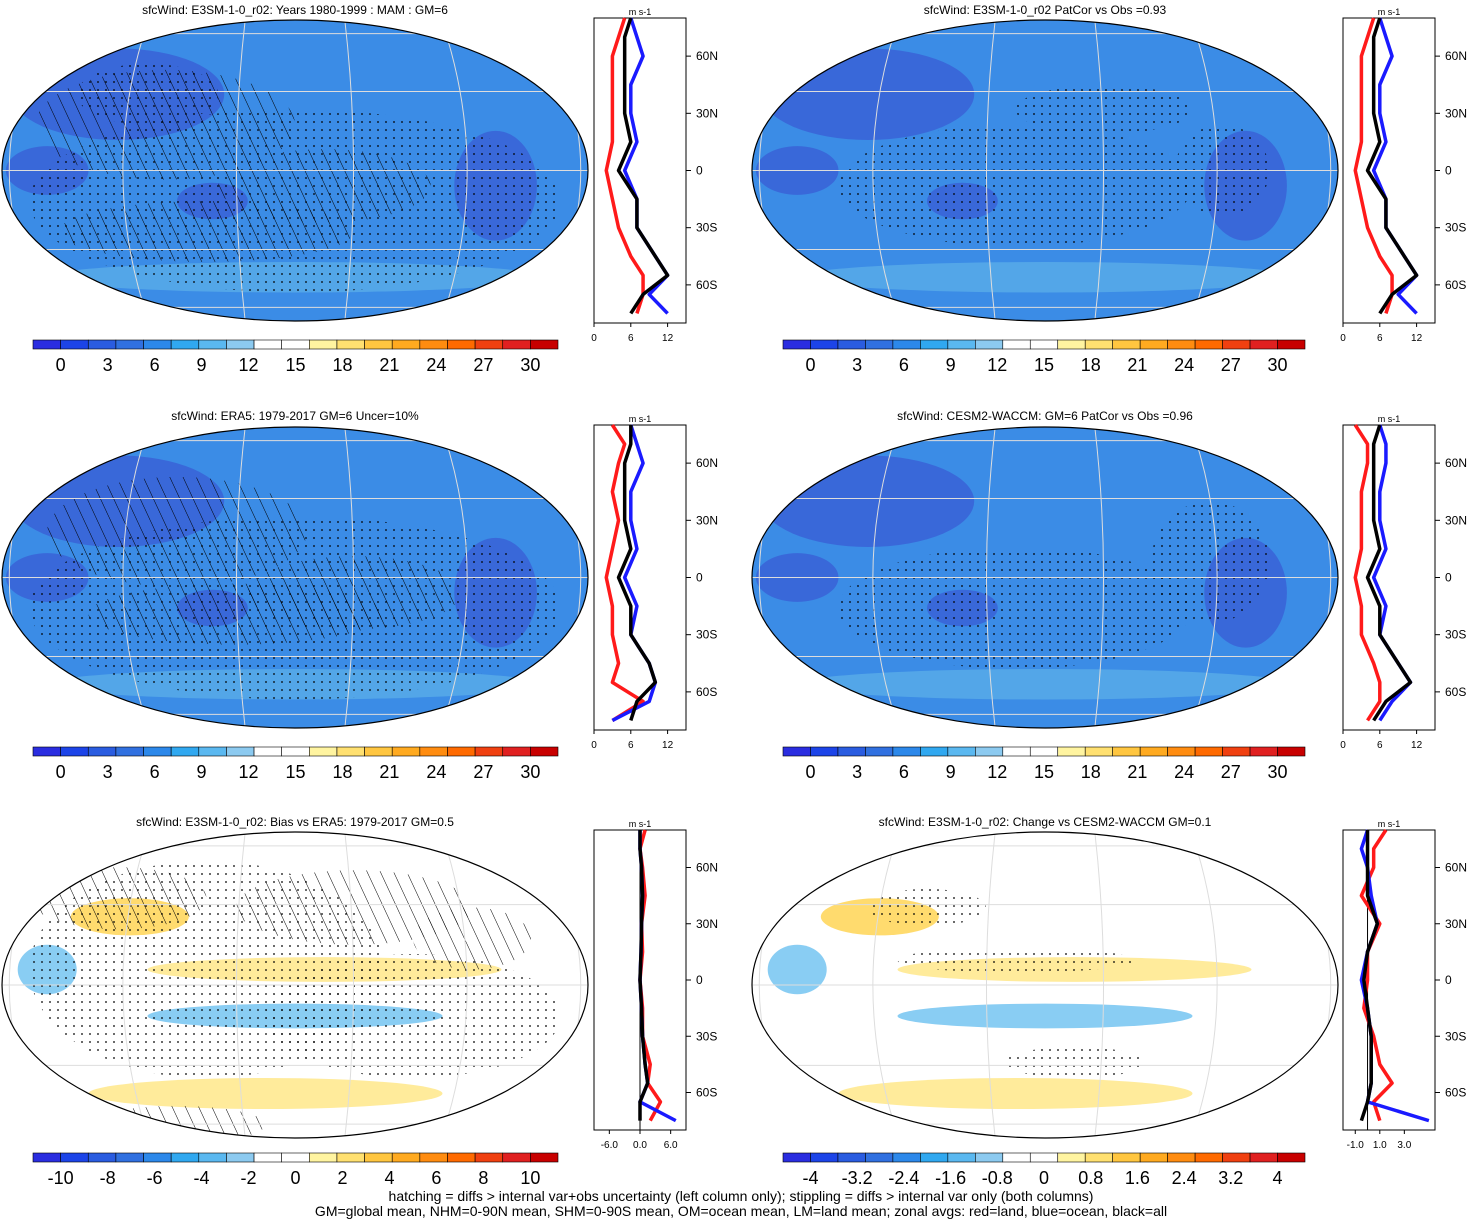 The image size is (1483, 1221). I want to click on positive-anomaly, so click(265, 1093).